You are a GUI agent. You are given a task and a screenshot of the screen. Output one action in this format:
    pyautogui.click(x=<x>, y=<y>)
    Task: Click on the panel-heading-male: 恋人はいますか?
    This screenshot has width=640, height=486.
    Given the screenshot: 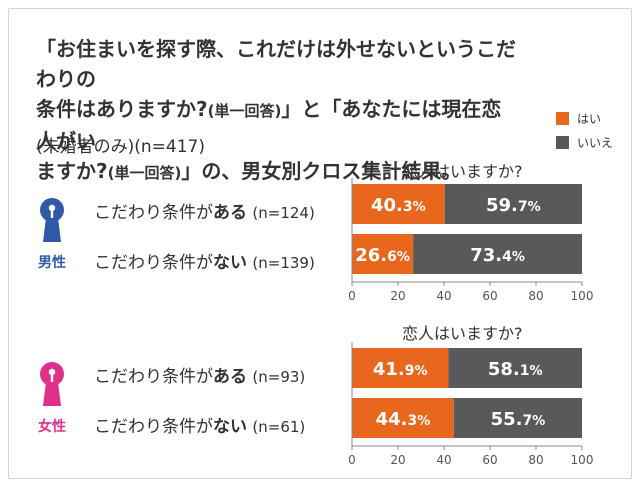 What is the action you would take?
    pyautogui.click(x=462, y=171)
    